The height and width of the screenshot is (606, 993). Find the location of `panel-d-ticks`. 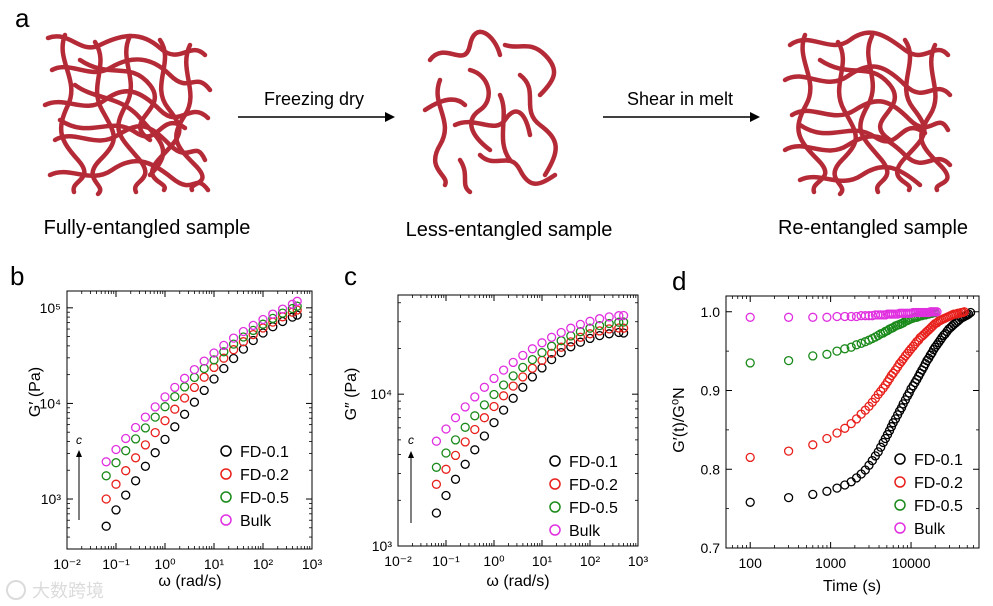

panel-d-ticks is located at coordinates (852, 422).